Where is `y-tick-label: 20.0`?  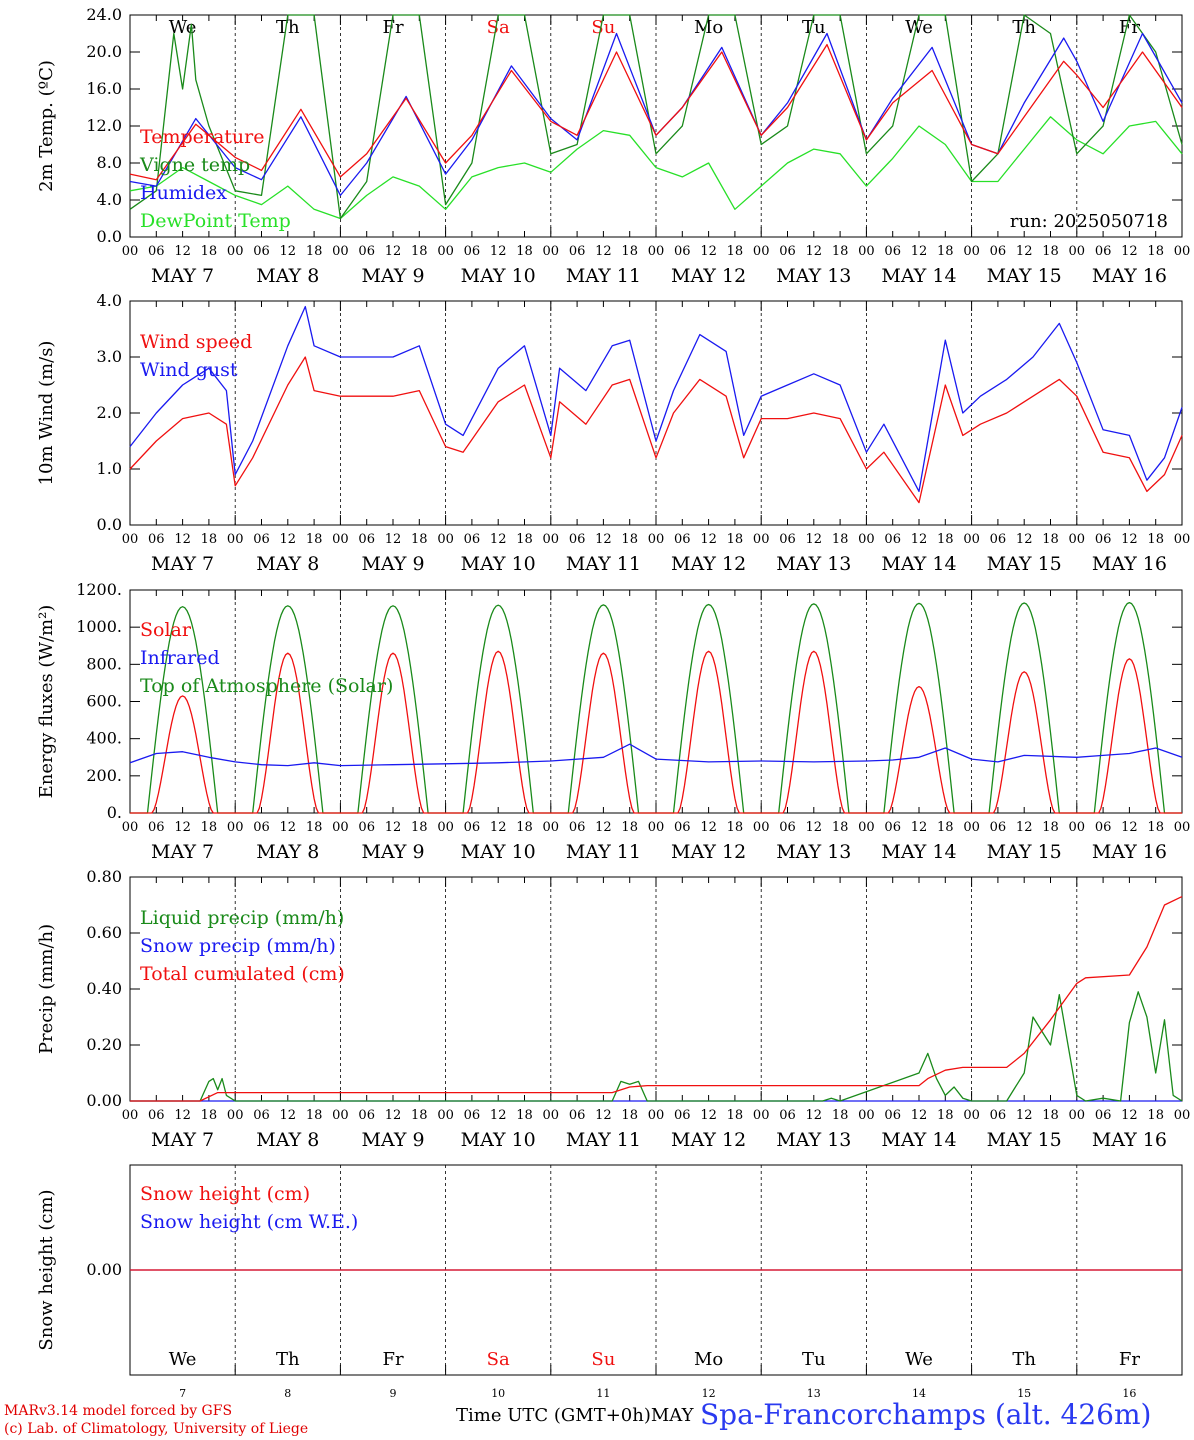
y-tick-label: 20.0 is located at coordinates (104, 51).